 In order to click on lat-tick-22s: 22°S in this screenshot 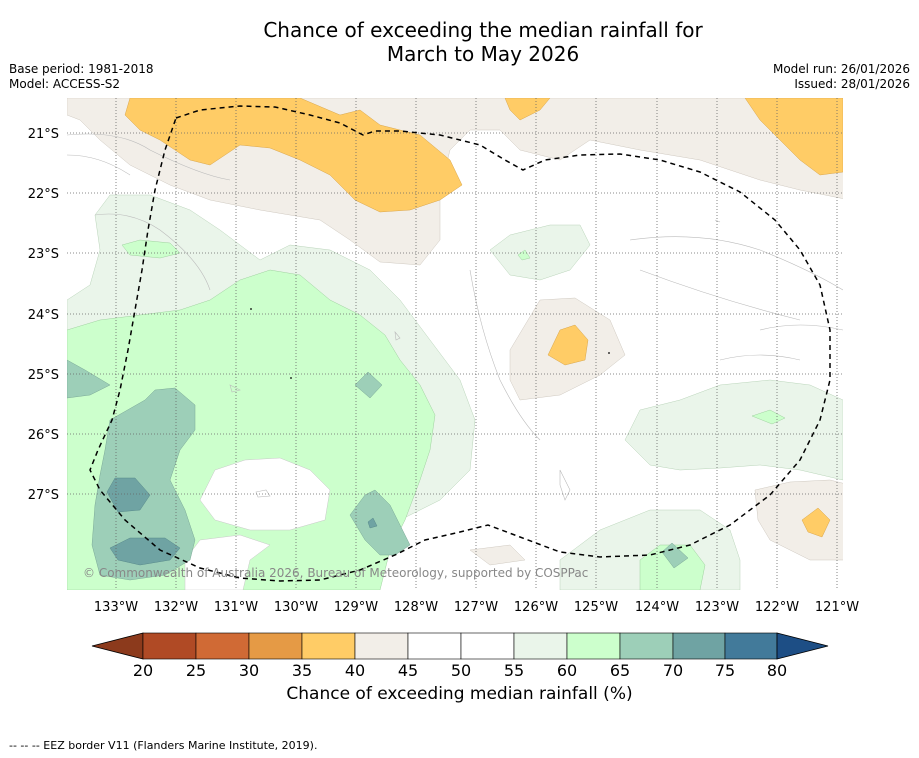, I will do `click(43, 194)`.